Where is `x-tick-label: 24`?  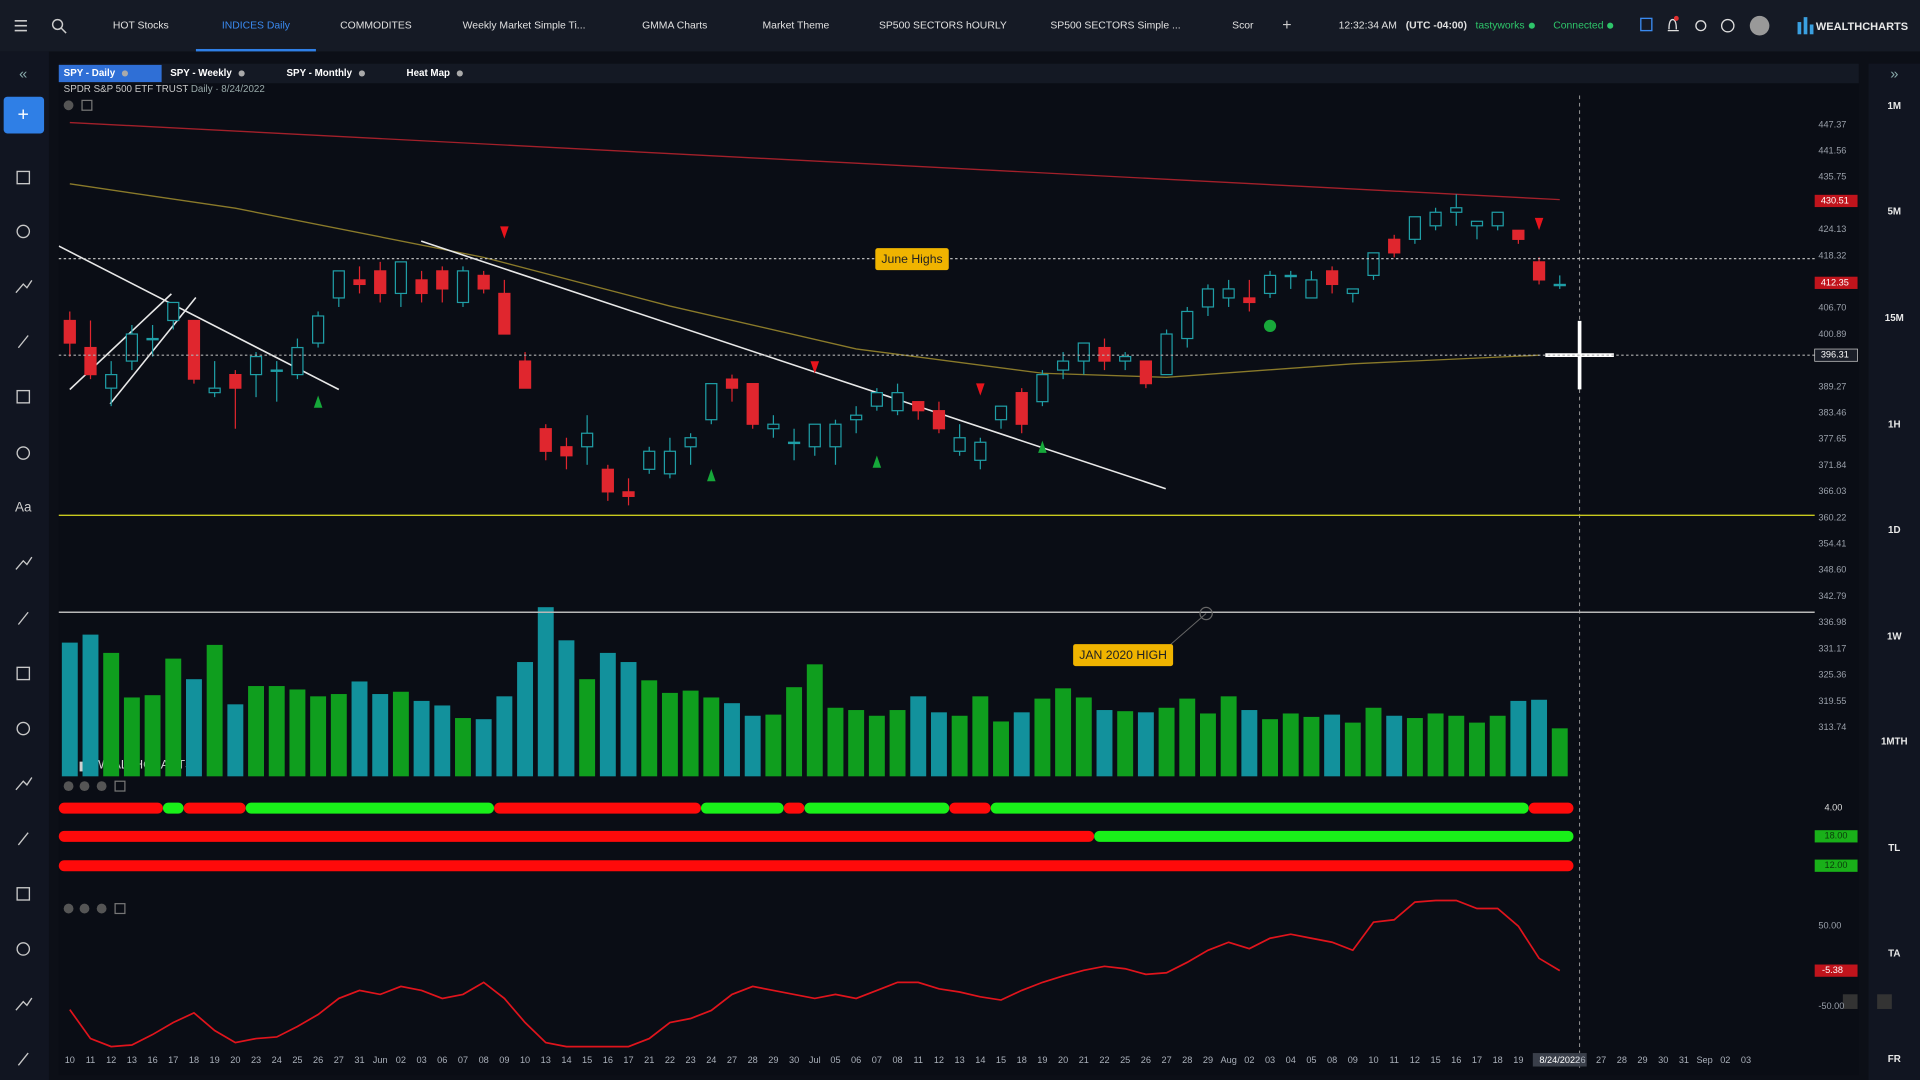 x-tick-label: 24 is located at coordinates (711, 1060).